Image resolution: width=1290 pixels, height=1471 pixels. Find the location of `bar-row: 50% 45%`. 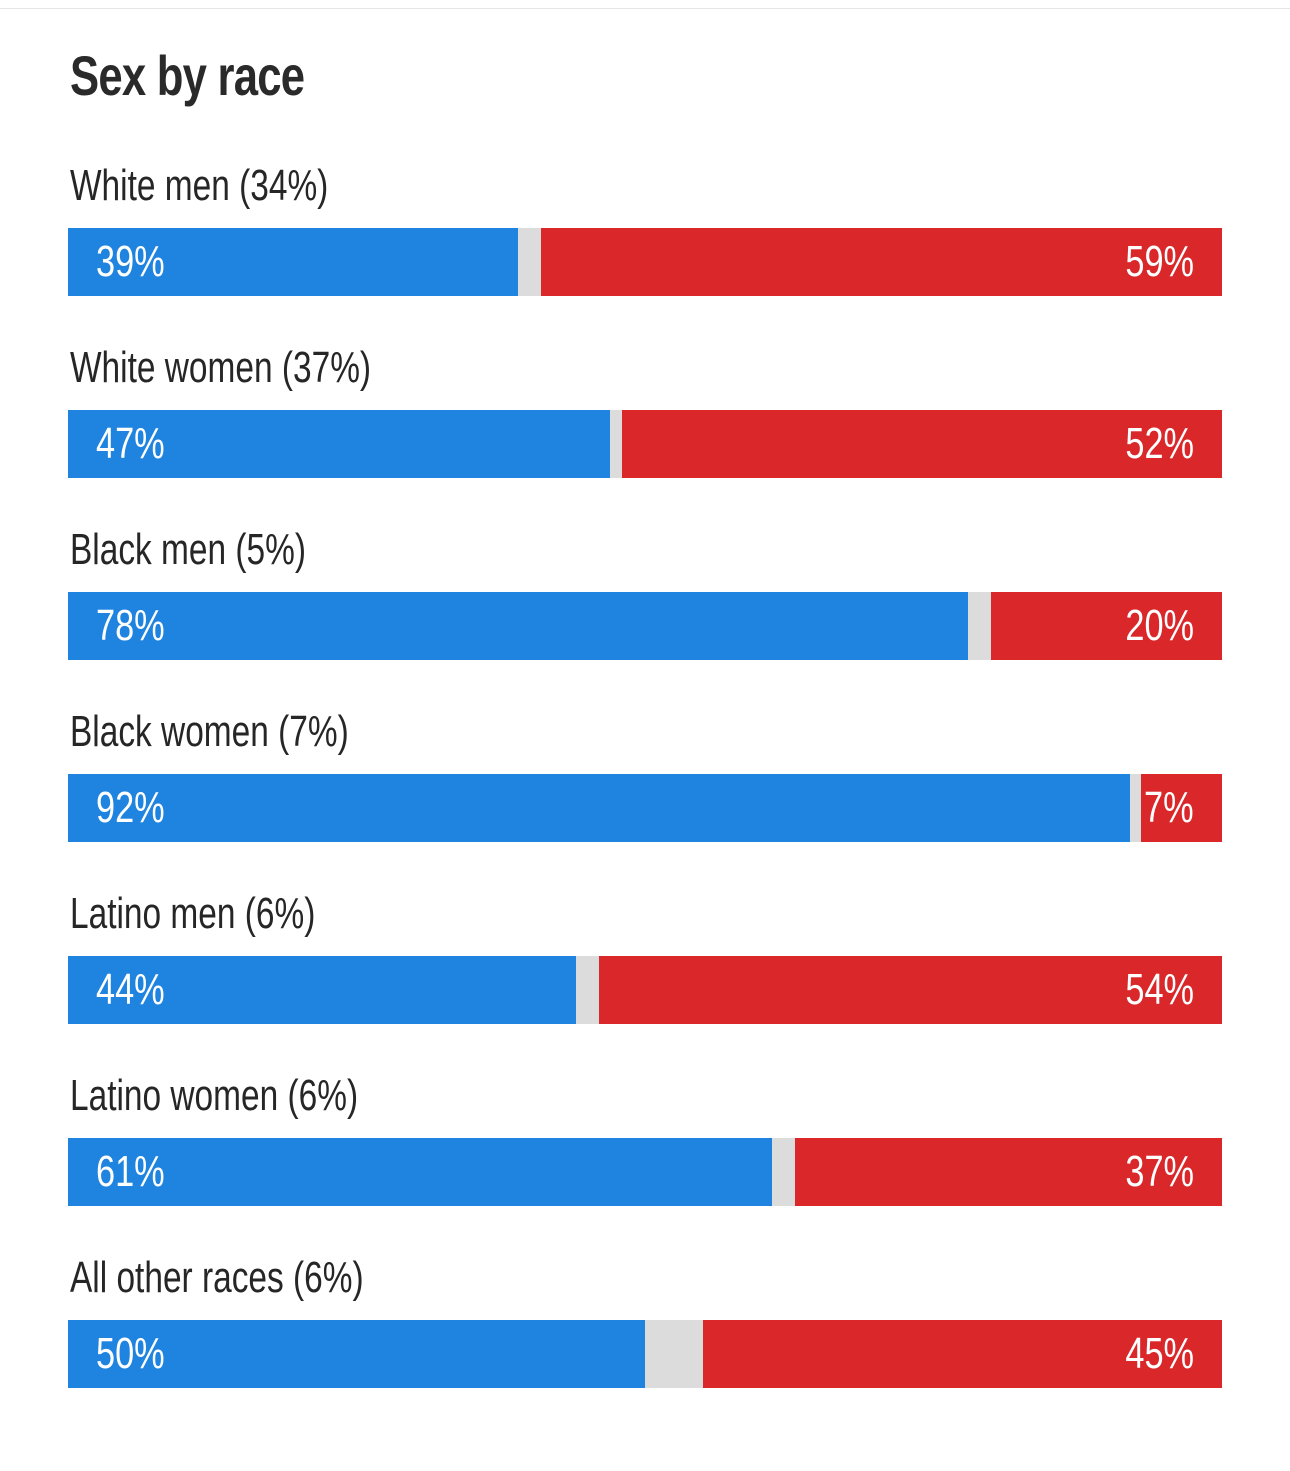

bar-row: 50% 45% is located at coordinates (645, 1354).